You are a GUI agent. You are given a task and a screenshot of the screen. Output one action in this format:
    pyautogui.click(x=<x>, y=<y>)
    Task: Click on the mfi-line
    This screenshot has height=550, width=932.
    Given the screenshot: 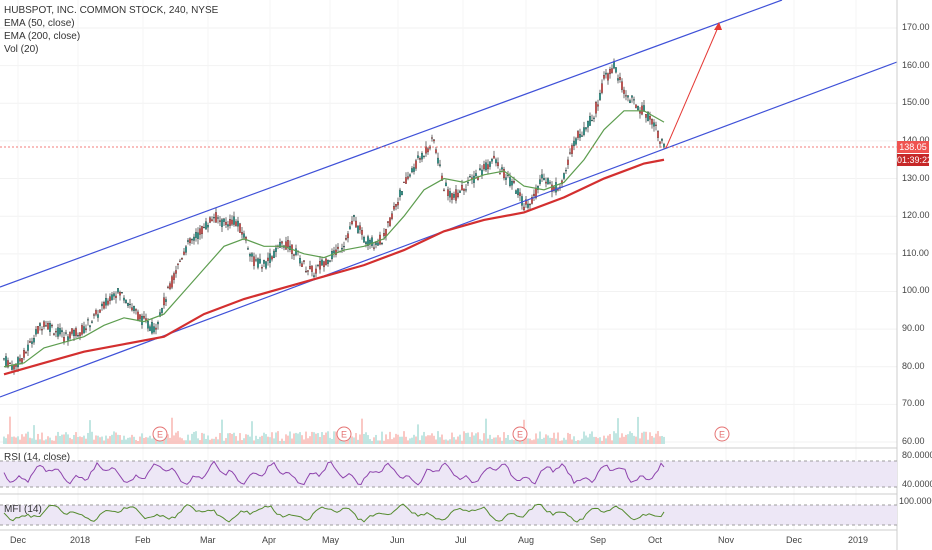 What is the action you would take?
    pyautogui.click(x=334, y=513)
    